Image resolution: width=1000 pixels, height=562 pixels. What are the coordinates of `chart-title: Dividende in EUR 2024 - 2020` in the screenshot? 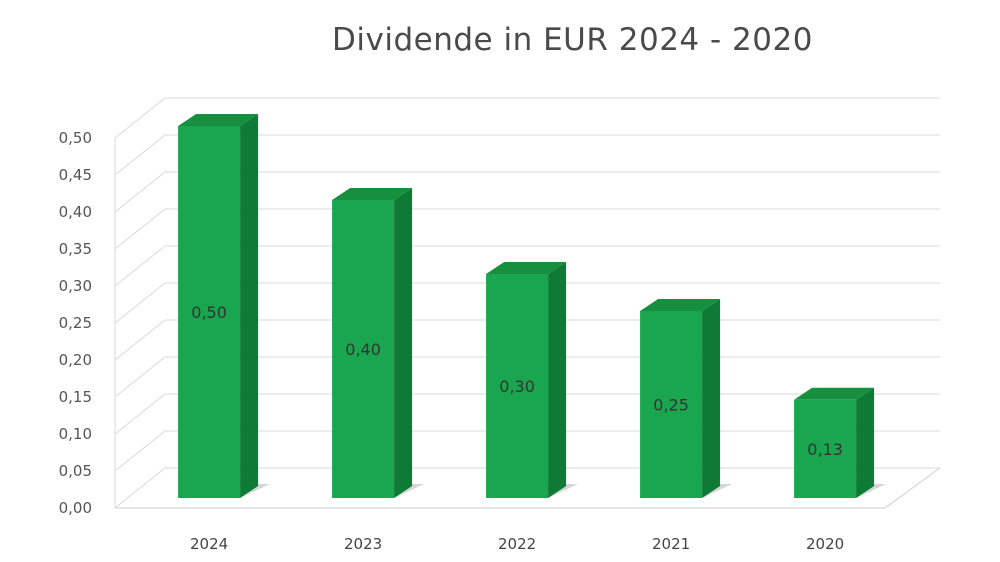 It's located at (572, 40).